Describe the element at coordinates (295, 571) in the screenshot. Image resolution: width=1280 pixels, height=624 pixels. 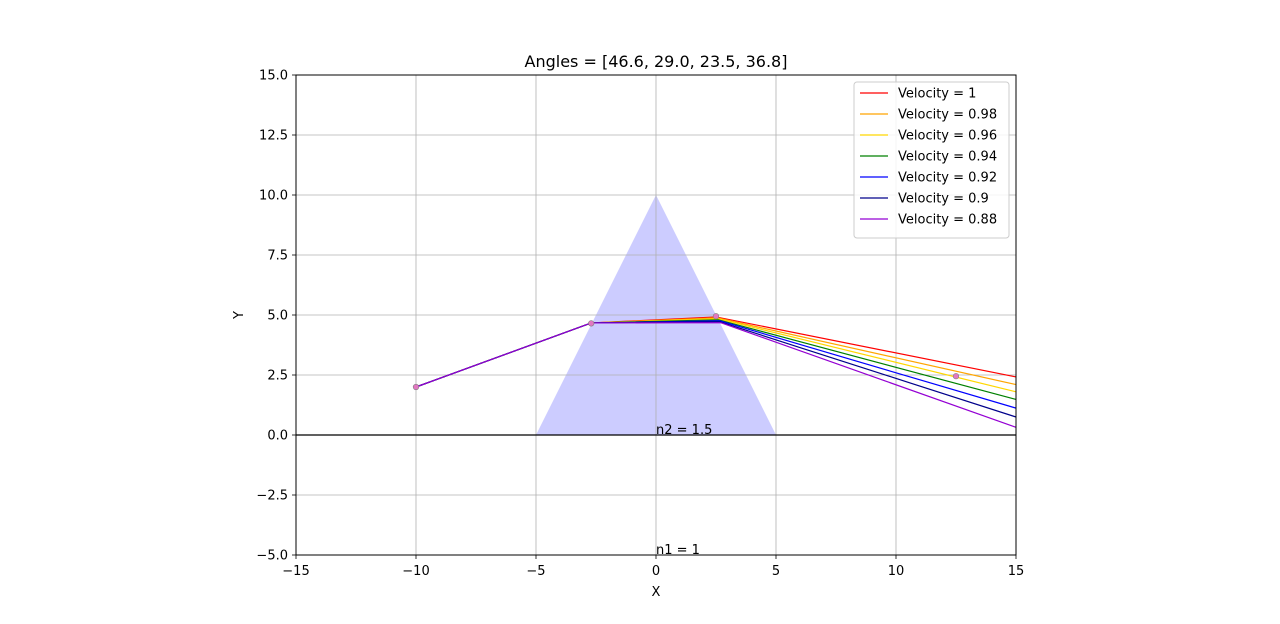
I see `x-tick-label: −15` at that location.